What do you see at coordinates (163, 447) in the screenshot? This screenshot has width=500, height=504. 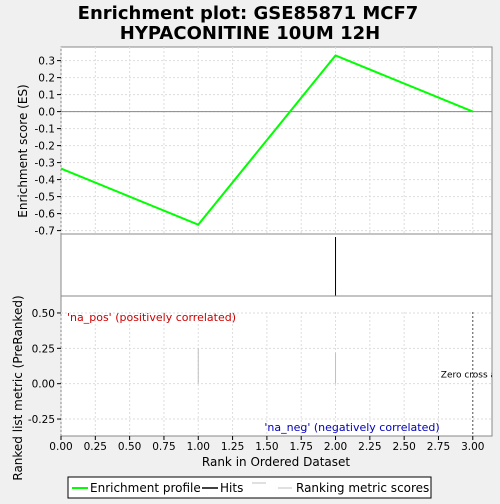 I see `x-tick-label: 0.75` at bounding box center [163, 447].